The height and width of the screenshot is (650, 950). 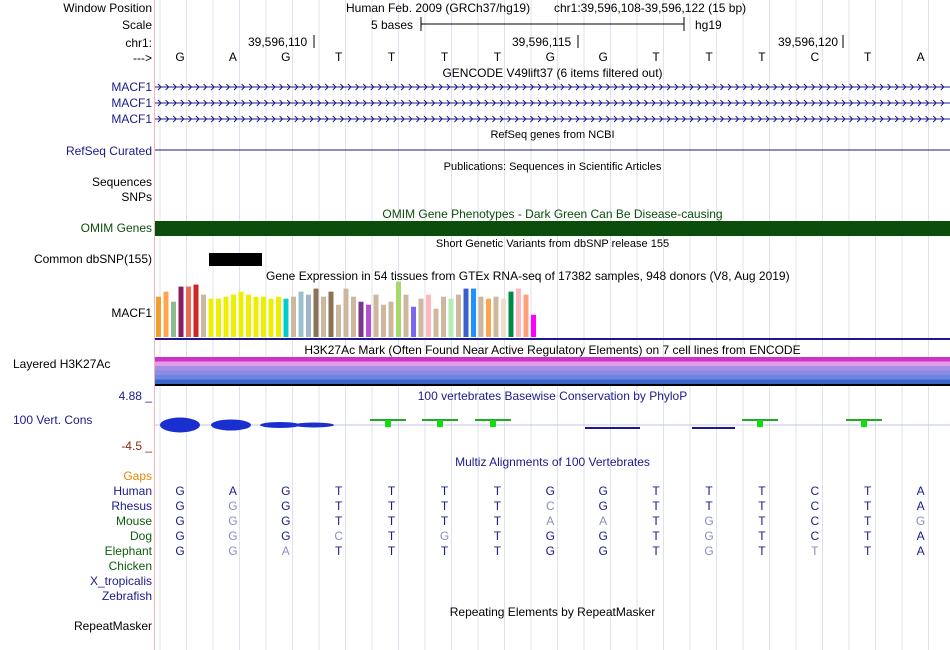 I want to click on species-label: Chicken, so click(x=130, y=566).